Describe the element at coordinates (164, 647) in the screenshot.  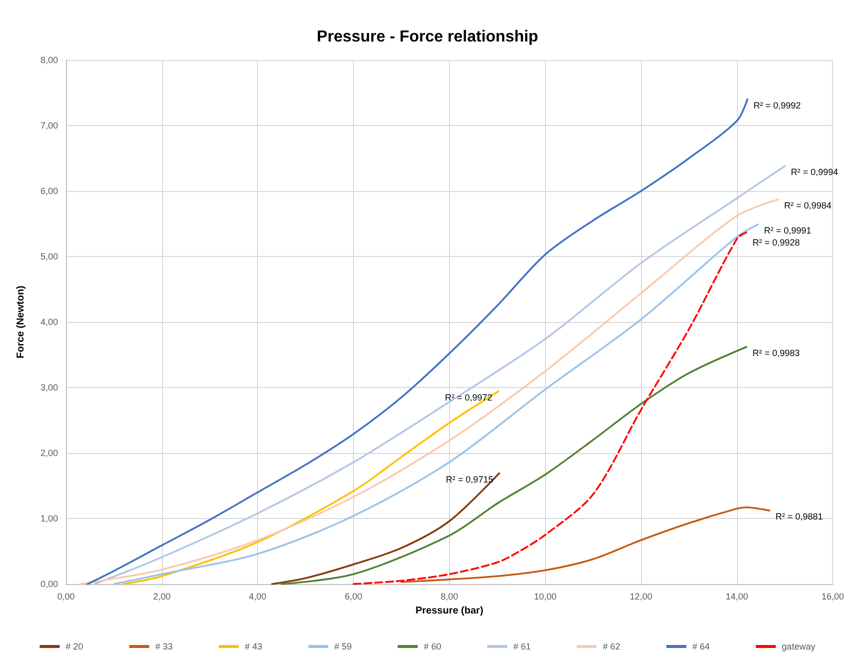
I see `legend-label: # 33` at that location.